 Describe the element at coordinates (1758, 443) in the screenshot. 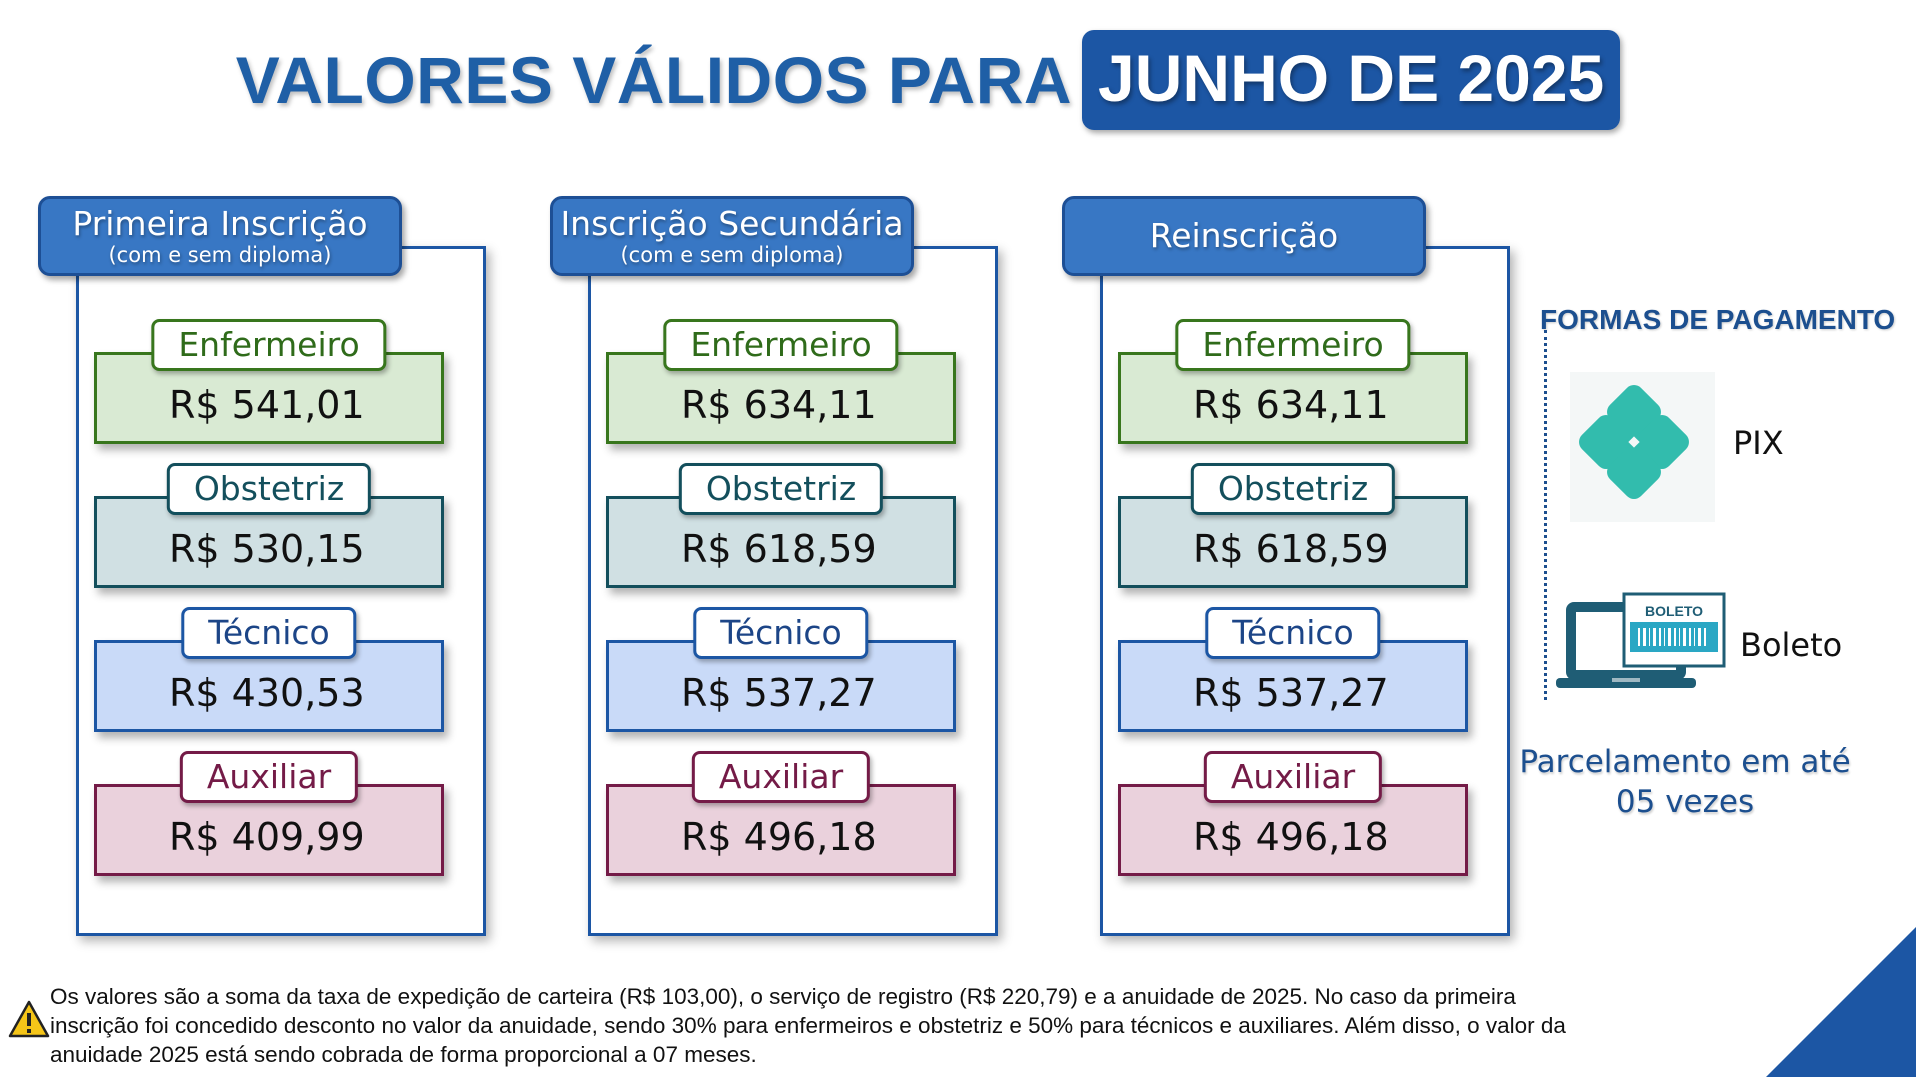

I see `pix-label: PIX` at that location.